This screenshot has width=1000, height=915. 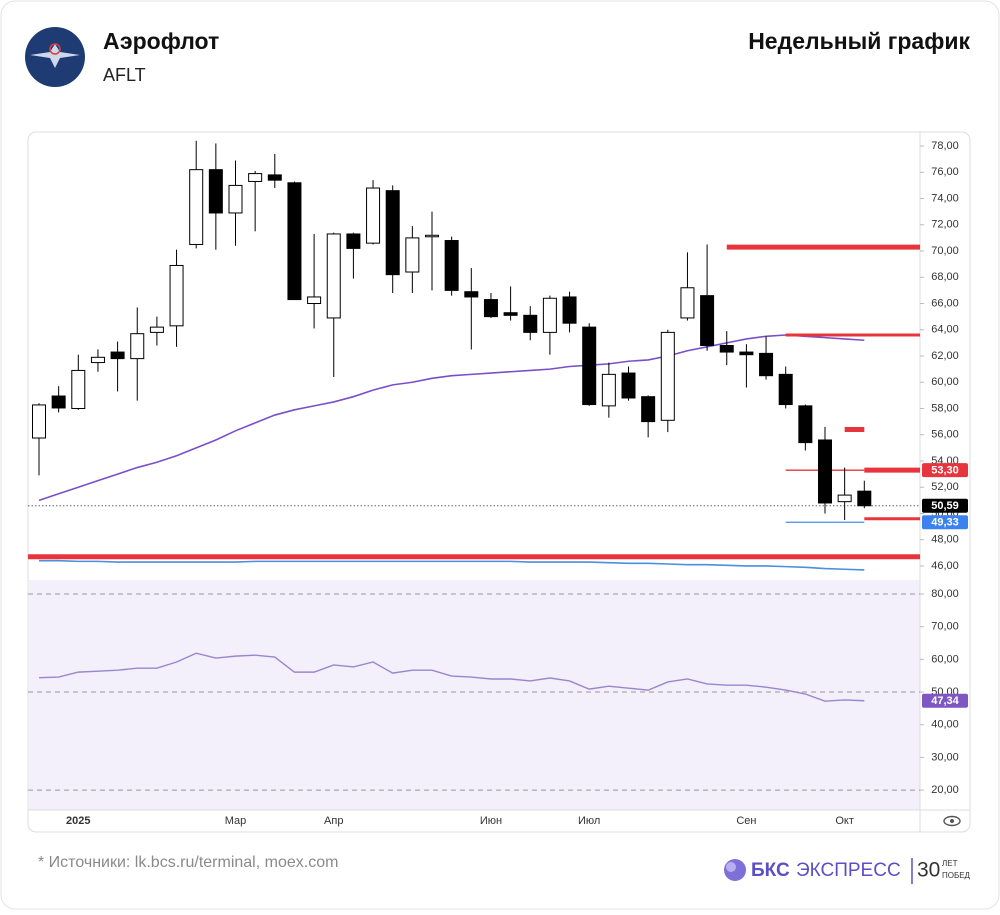 What do you see at coordinates (945, 225) in the screenshot?
I see `y-tick-label: 72,00` at bounding box center [945, 225].